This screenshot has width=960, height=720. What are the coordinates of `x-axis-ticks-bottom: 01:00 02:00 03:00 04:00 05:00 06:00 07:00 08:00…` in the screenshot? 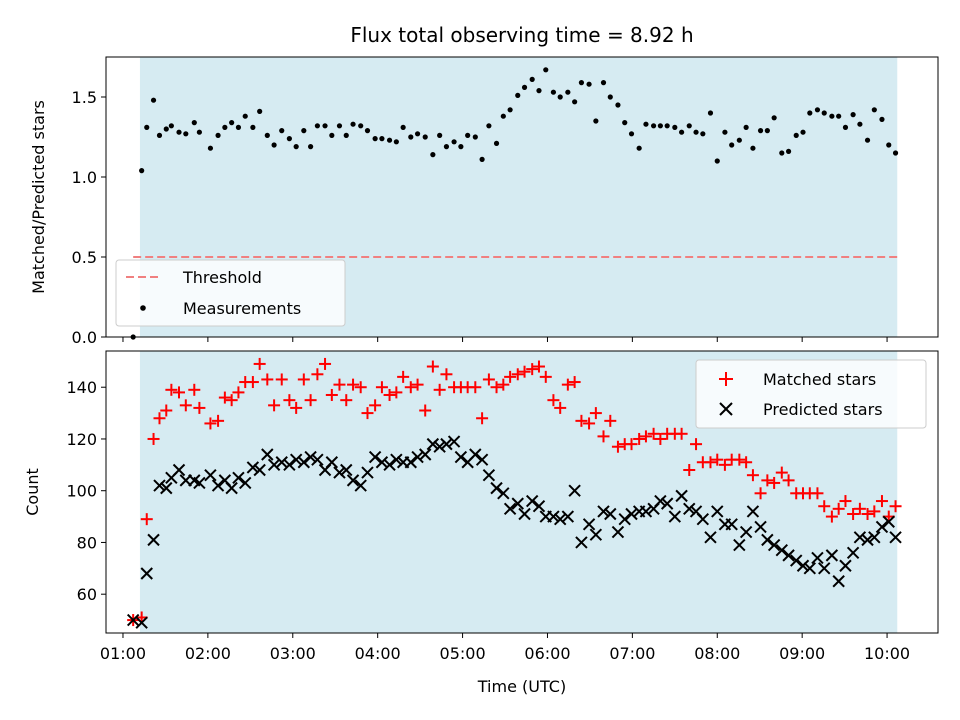 It's located at (505, 648).